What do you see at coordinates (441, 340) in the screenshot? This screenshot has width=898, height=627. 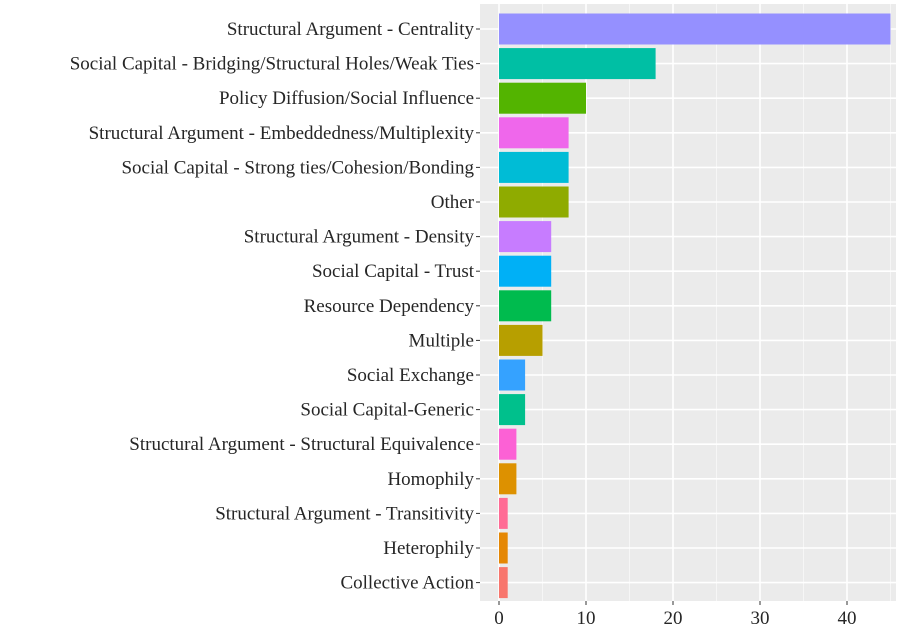 I see `category-label: Multiple` at bounding box center [441, 340].